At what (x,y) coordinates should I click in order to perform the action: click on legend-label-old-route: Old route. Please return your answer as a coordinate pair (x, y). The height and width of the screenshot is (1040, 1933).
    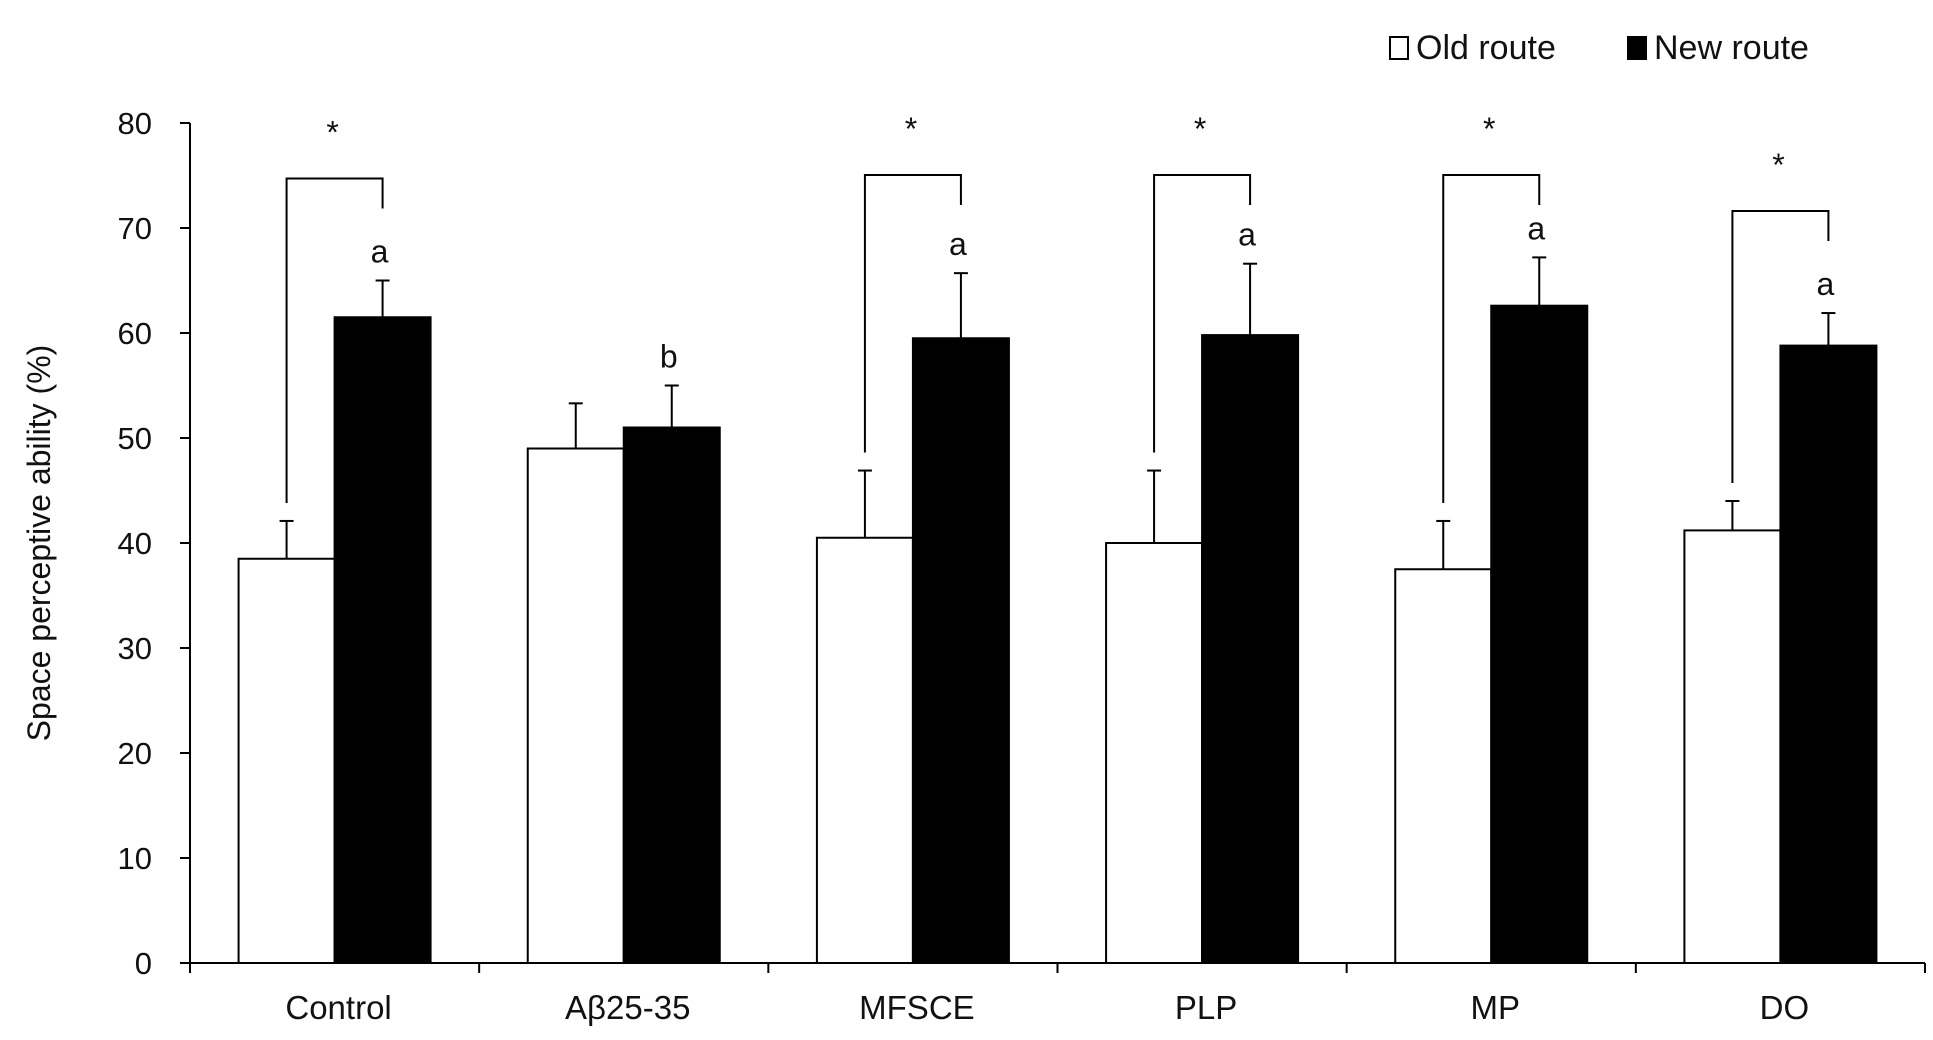
    Looking at the image, I should click on (1486, 48).